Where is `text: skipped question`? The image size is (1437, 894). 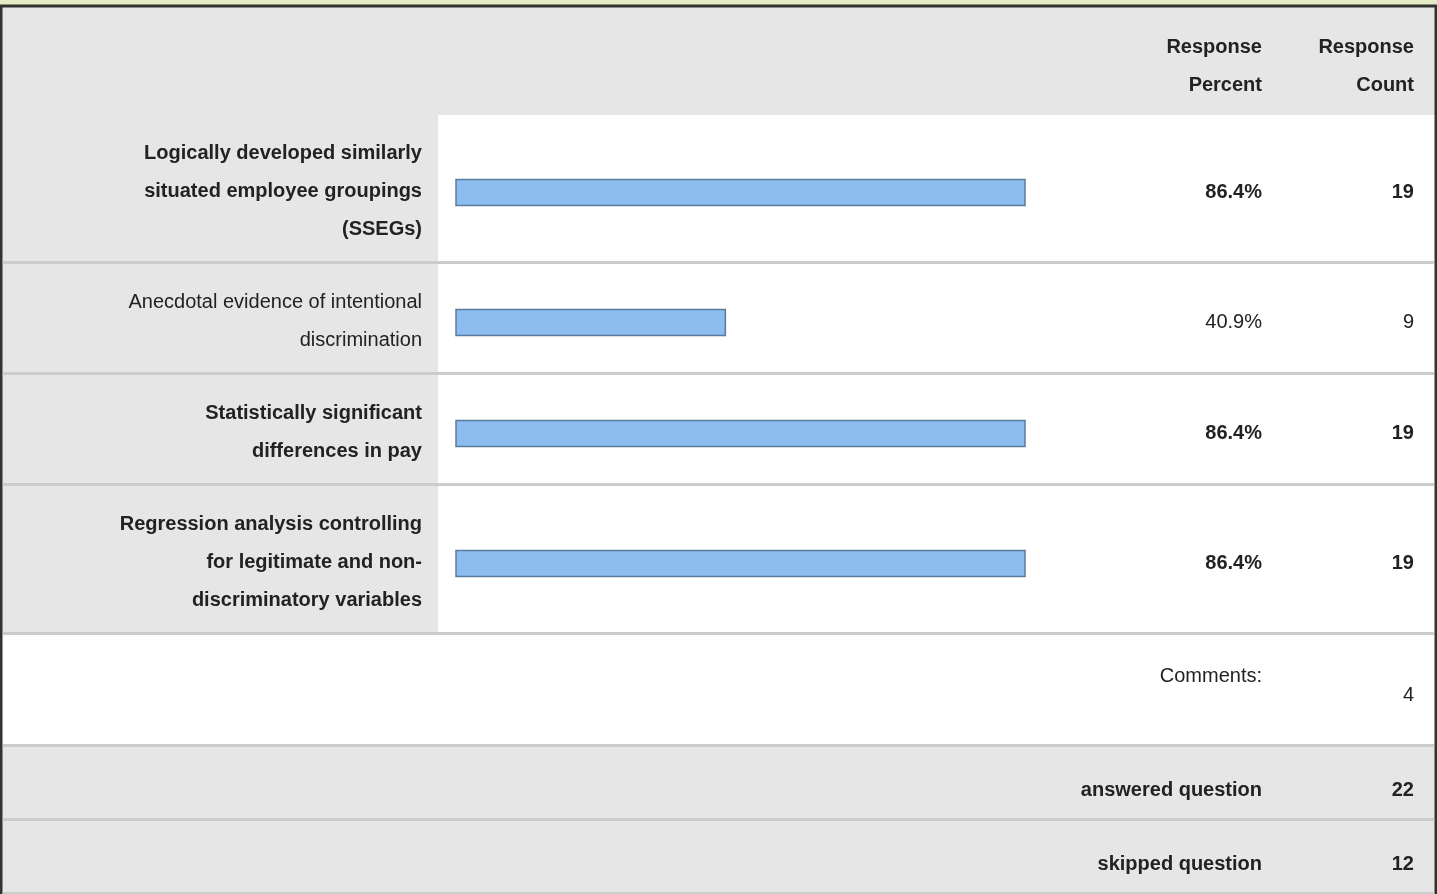 text: skipped question is located at coordinates (1179, 863).